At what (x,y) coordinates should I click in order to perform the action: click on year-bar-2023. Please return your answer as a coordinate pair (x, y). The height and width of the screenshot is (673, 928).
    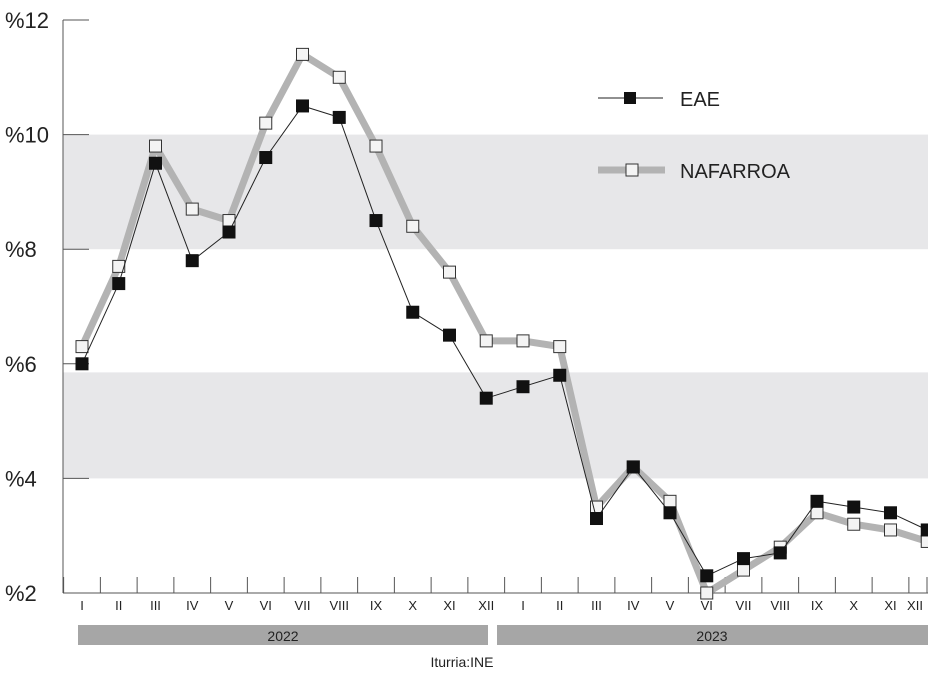
    Looking at the image, I should click on (712, 635).